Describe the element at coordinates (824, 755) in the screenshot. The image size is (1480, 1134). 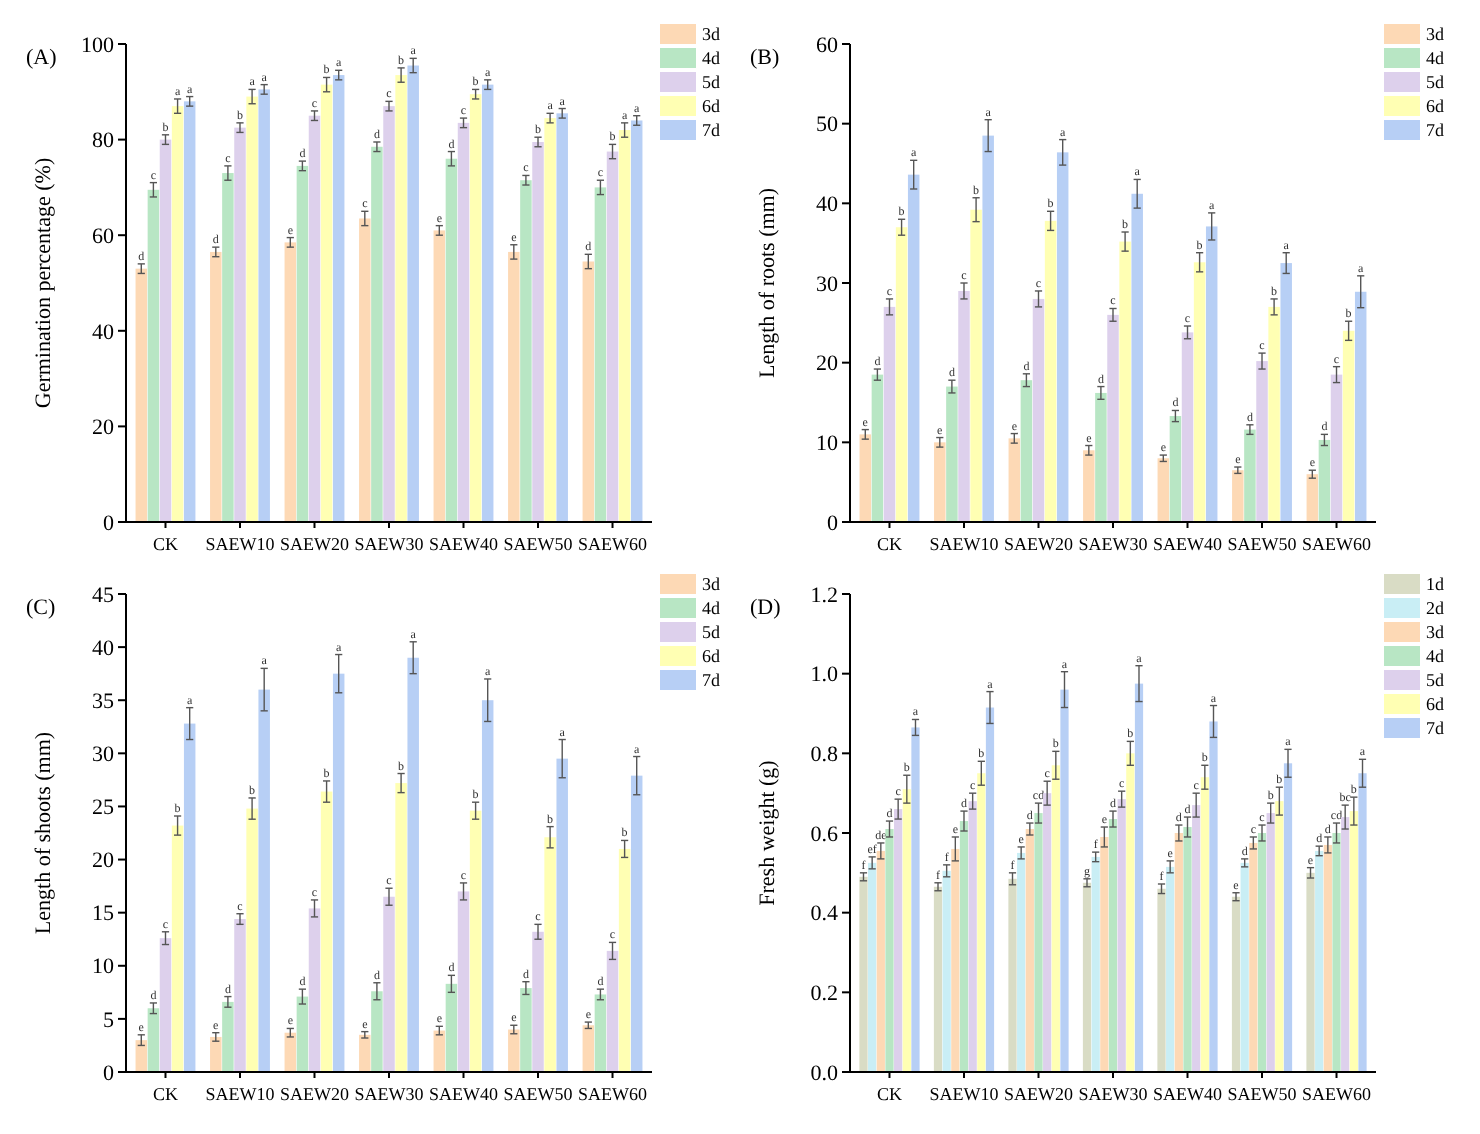
I see `y-tick-label: 0.8` at that location.